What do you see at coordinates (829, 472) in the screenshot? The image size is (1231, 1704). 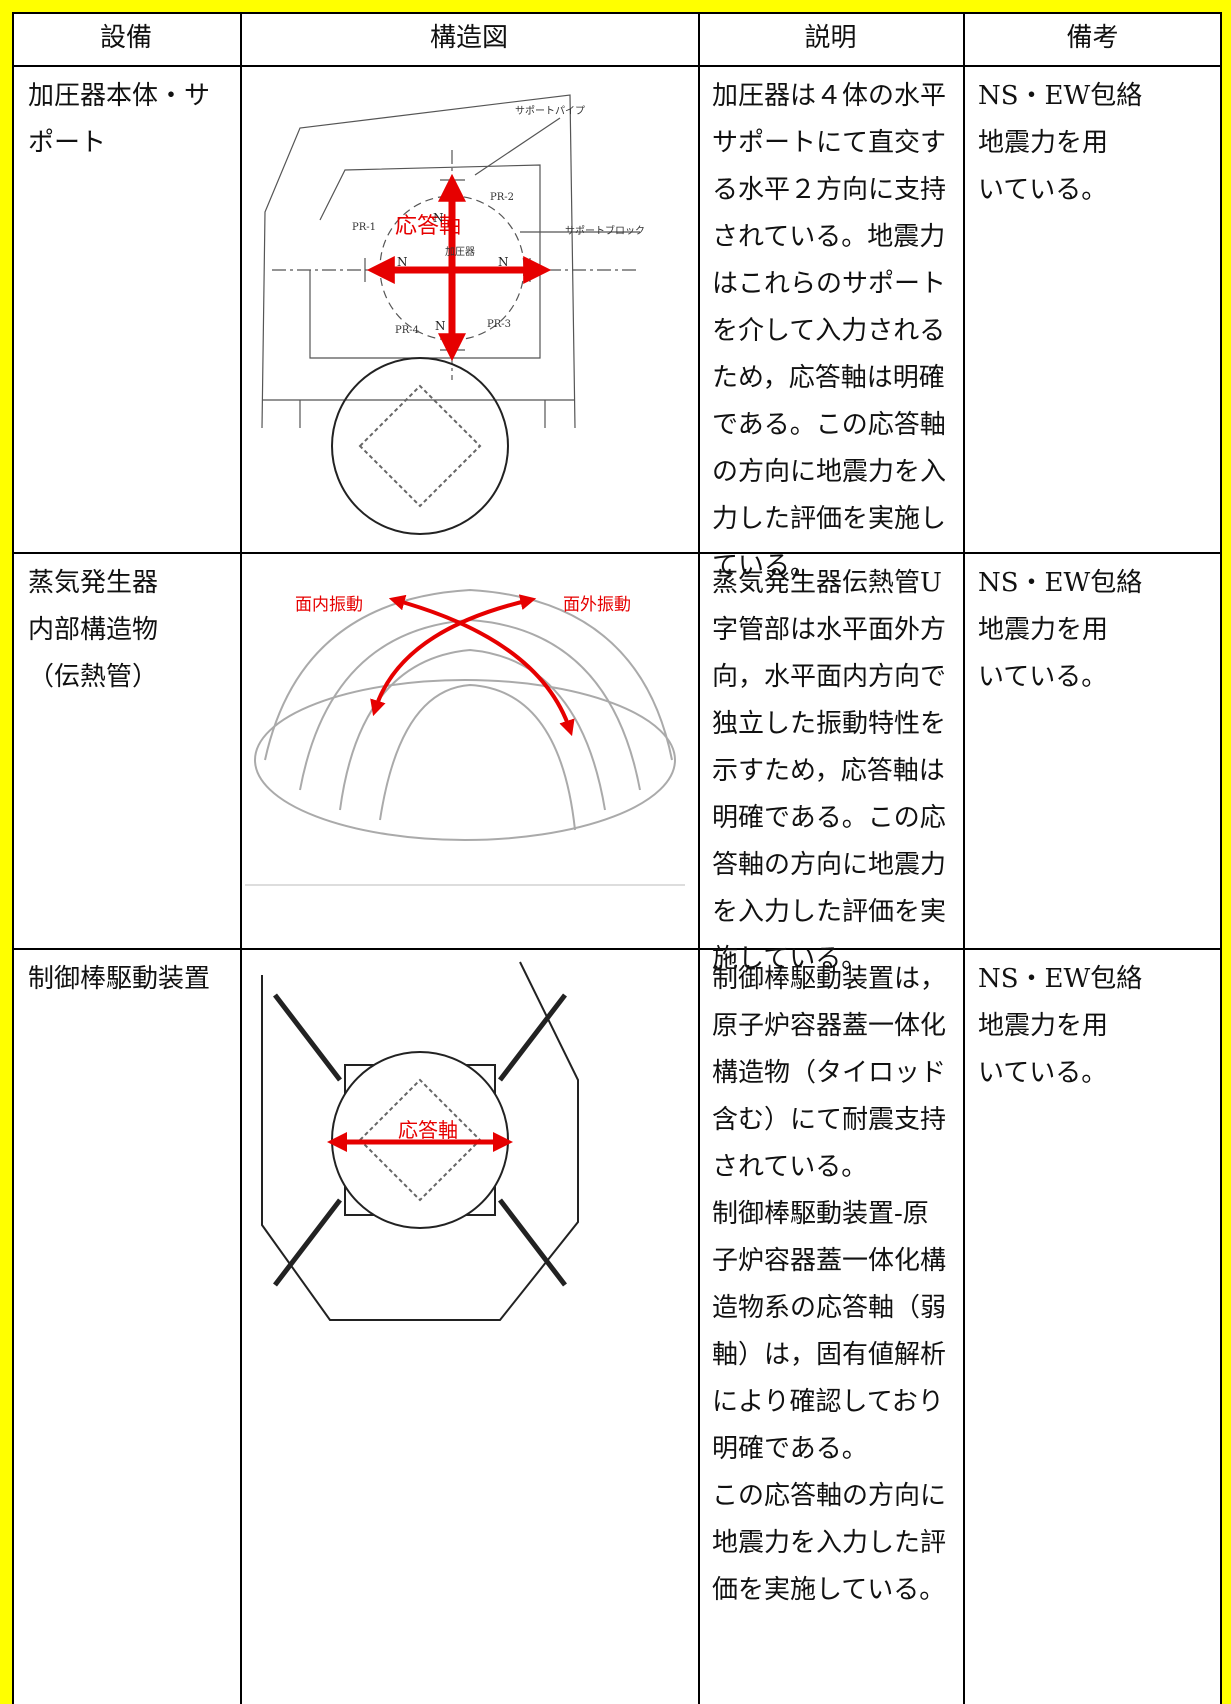 I see `description-line: の方向に地震力を入` at bounding box center [829, 472].